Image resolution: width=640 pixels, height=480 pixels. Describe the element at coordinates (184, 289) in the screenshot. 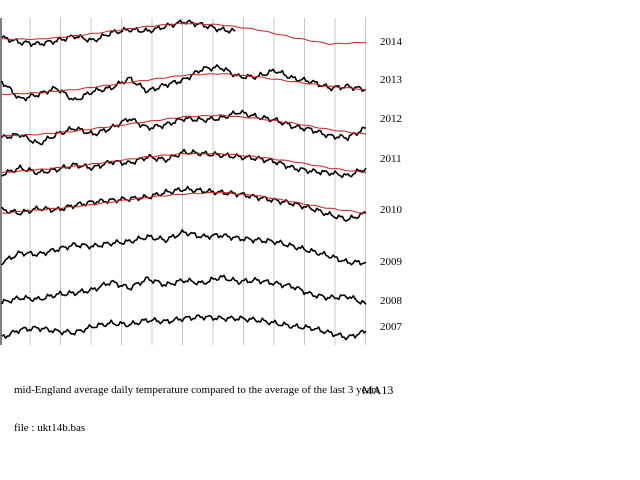

I see `temperature-line-2008` at that location.